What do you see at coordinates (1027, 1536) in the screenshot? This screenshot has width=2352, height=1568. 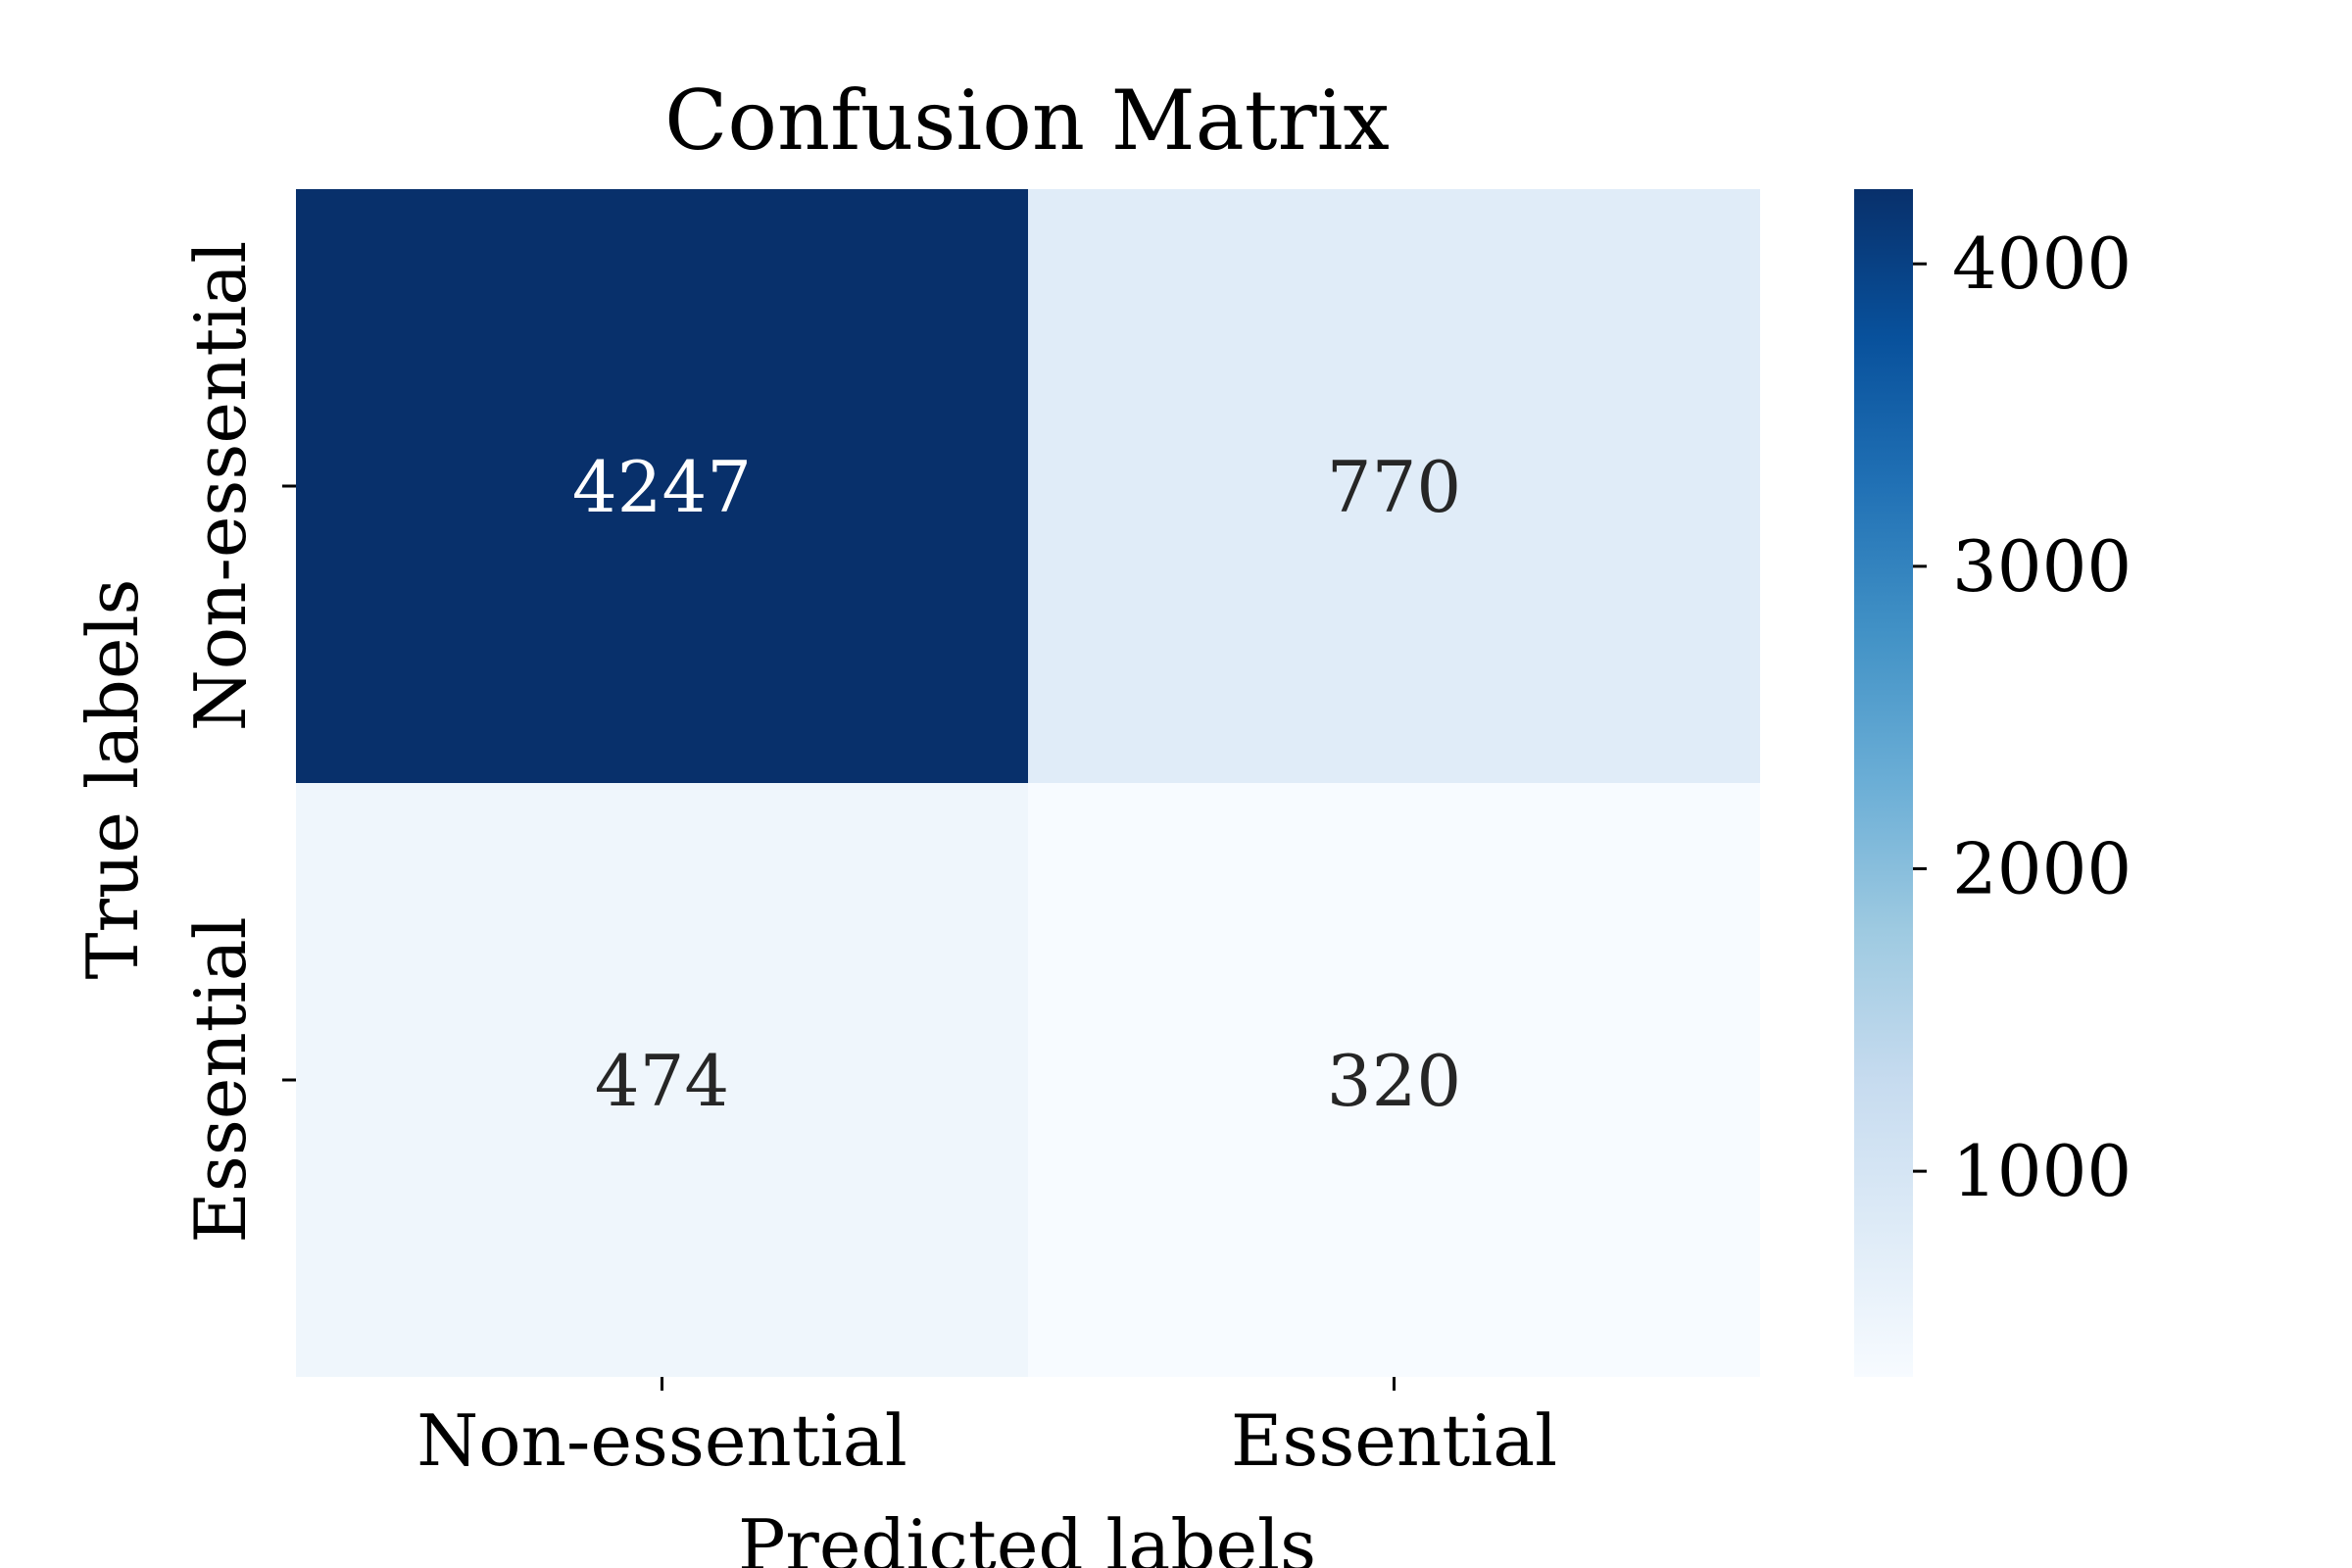 I see `x-axis-label: Predicted labels` at bounding box center [1027, 1536].